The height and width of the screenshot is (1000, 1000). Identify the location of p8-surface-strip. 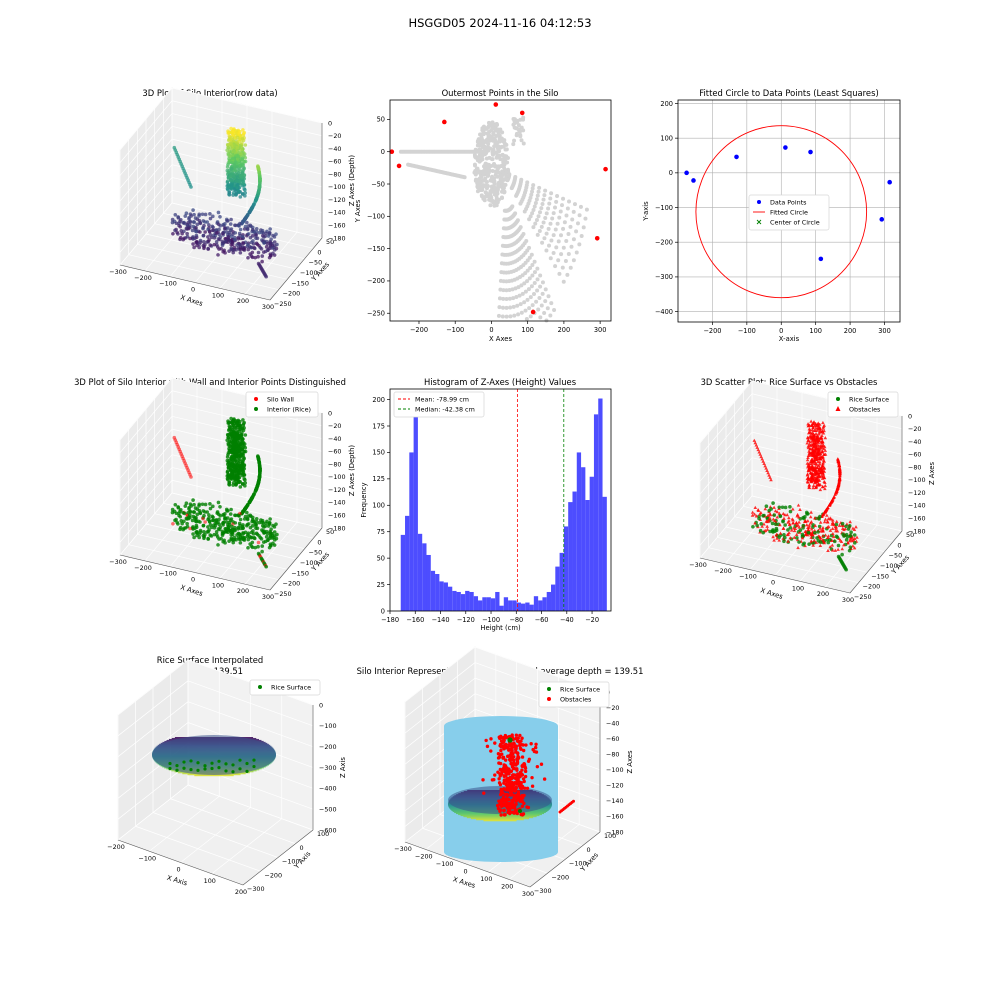
(500, 821).